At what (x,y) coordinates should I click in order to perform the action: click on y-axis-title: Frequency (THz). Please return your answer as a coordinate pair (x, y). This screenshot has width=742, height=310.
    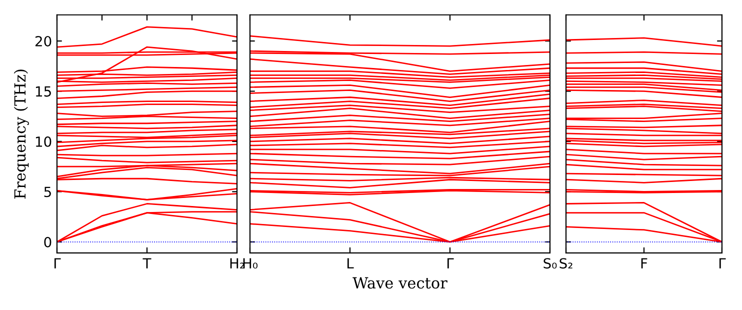
    Looking at the image, I should click on (21, 134).